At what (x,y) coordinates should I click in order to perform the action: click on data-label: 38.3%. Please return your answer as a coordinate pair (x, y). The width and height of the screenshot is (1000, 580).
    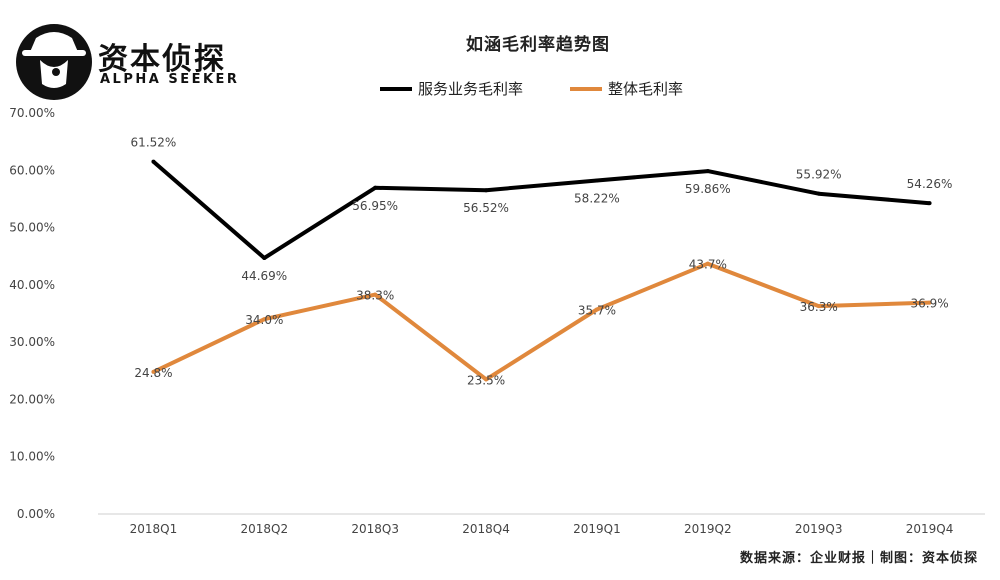
    Looking at the image, I should click on (375, 296).